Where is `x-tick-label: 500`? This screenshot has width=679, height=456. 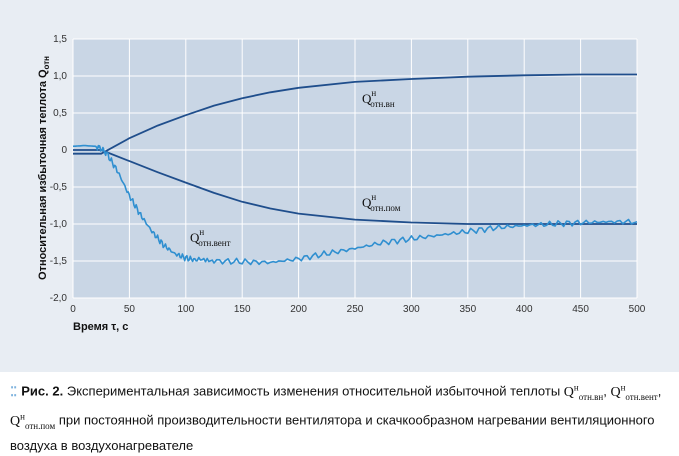 x-tick-label: 500 is located at coordinates (637, 309).